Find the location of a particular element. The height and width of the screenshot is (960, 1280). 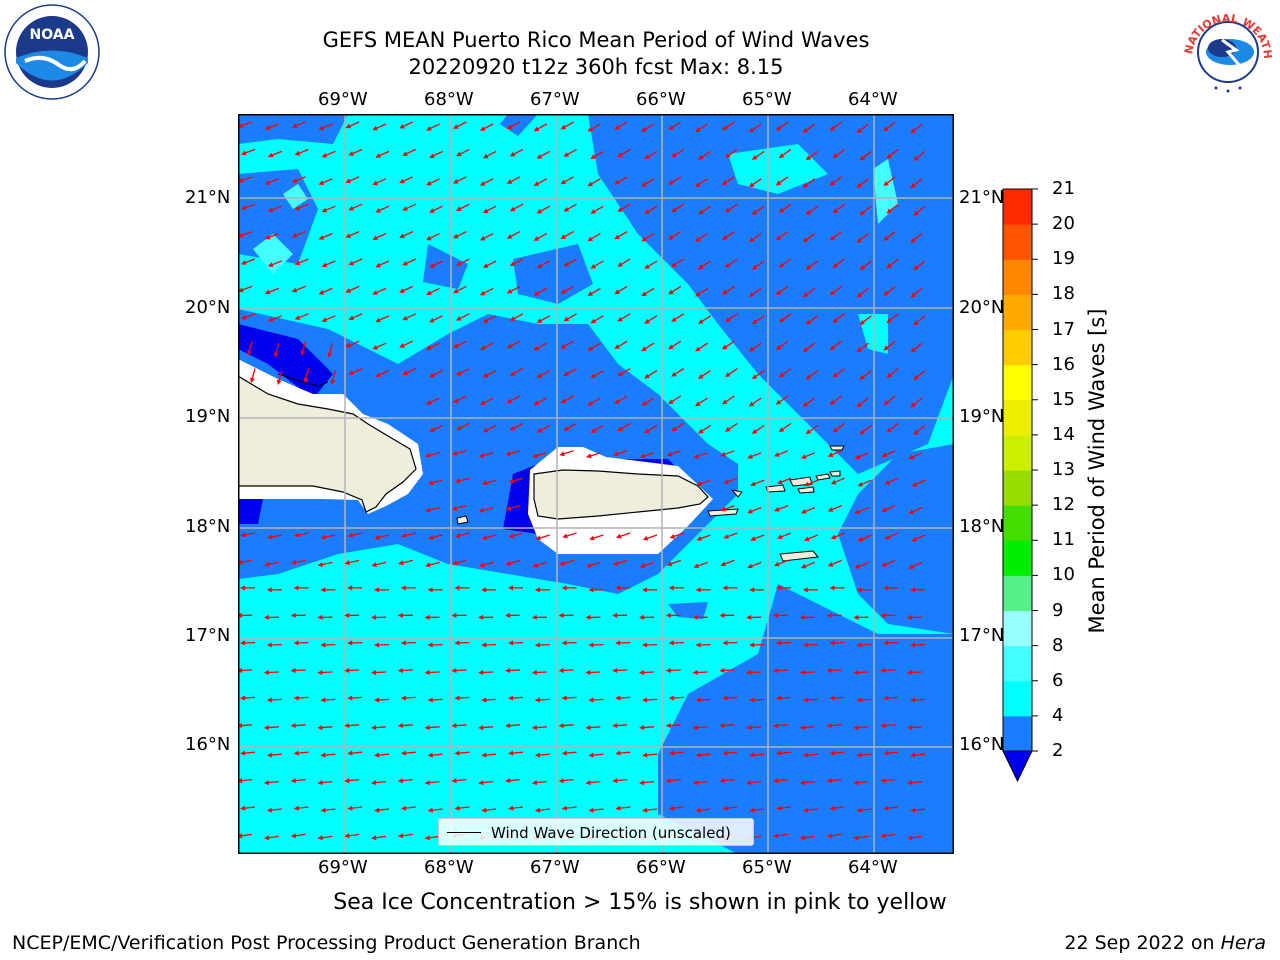

colorbar-band is located at coordinates (1017, 733).